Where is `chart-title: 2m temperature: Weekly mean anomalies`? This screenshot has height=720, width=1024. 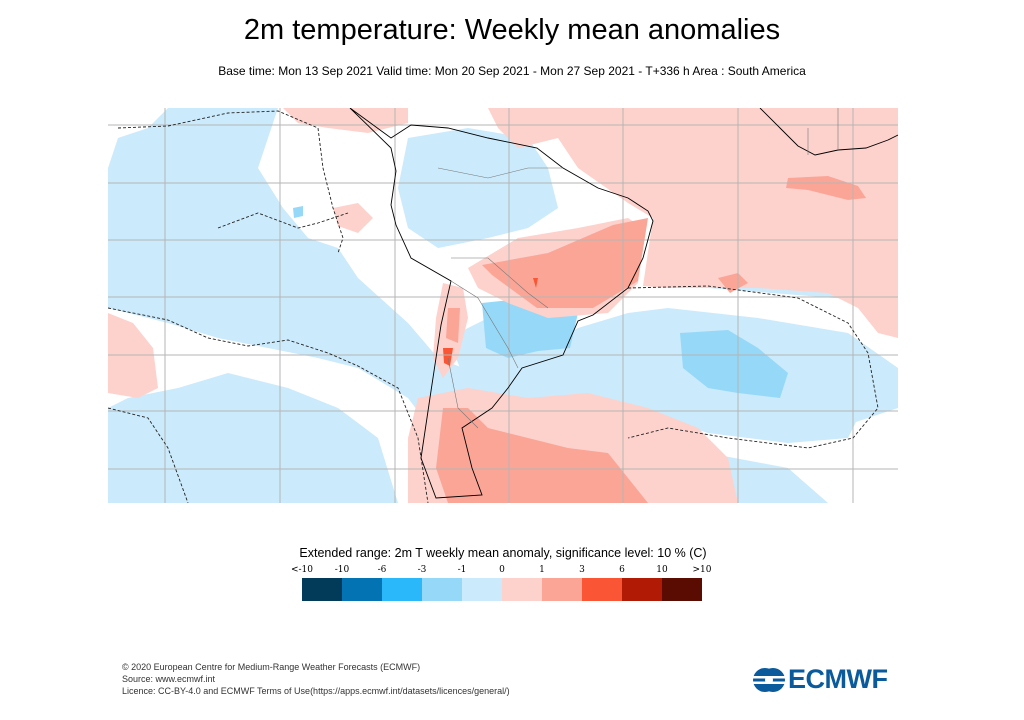
chart-title: 2m temperature: Weekly mean anomalies is located at coordinates (512, 30).